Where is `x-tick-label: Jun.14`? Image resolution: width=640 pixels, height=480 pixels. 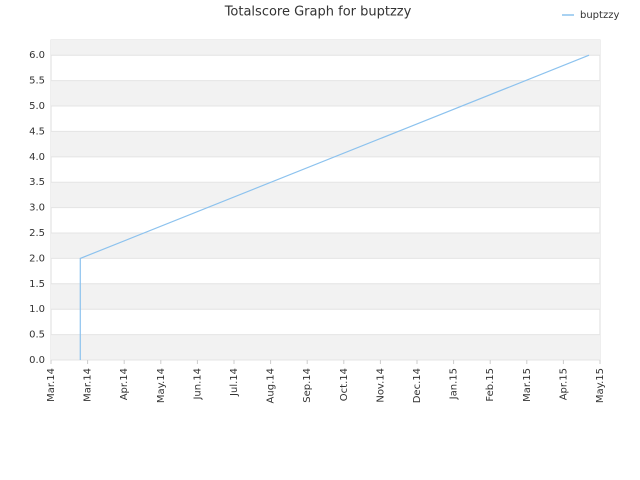 x-tick-label: Jun.14 is located at coordinates (197, 384).